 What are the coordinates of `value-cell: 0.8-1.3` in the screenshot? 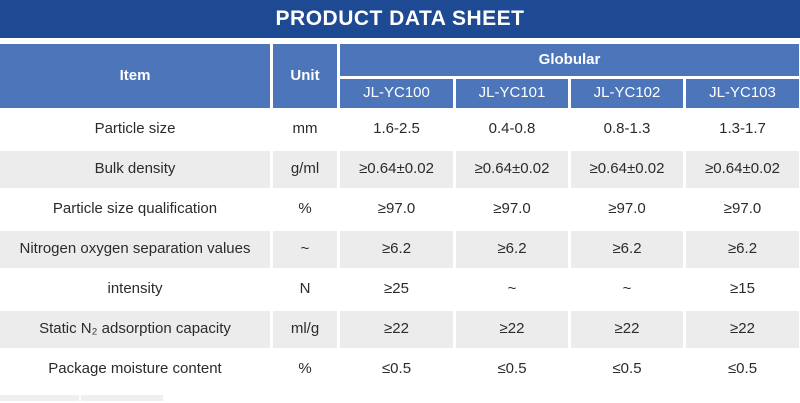 It's located at (627, 129).